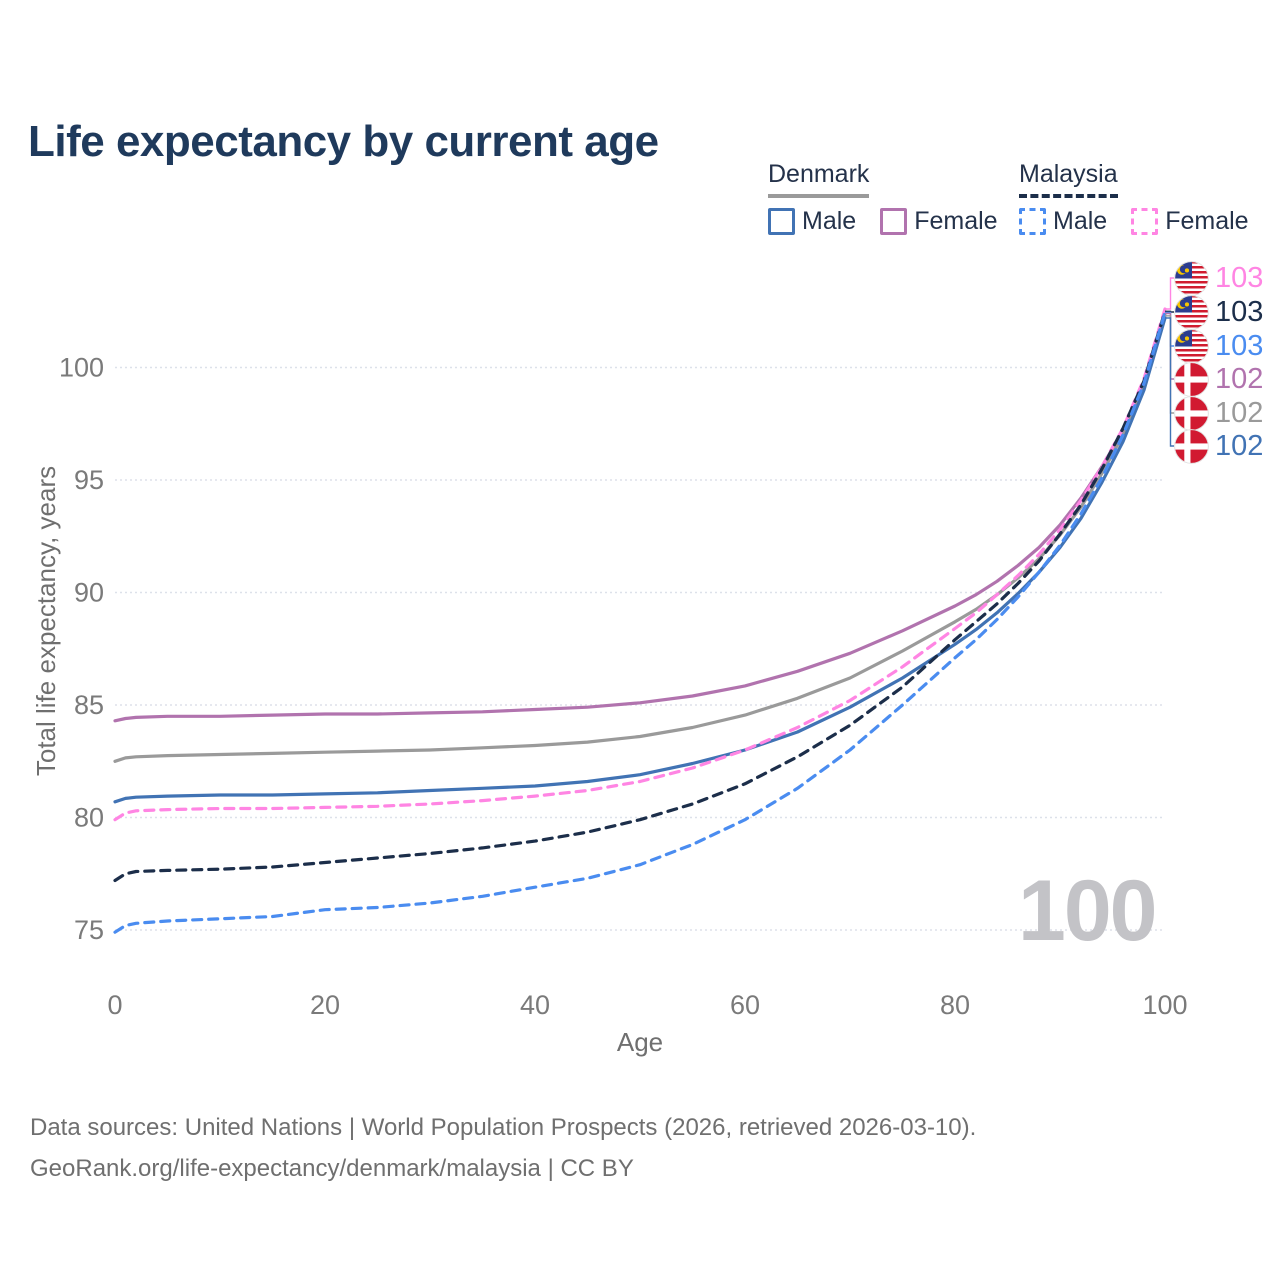  Describe the element at coordinates (640, 1042) in the screenshot. I see `x-axis-title: Age` at that location.